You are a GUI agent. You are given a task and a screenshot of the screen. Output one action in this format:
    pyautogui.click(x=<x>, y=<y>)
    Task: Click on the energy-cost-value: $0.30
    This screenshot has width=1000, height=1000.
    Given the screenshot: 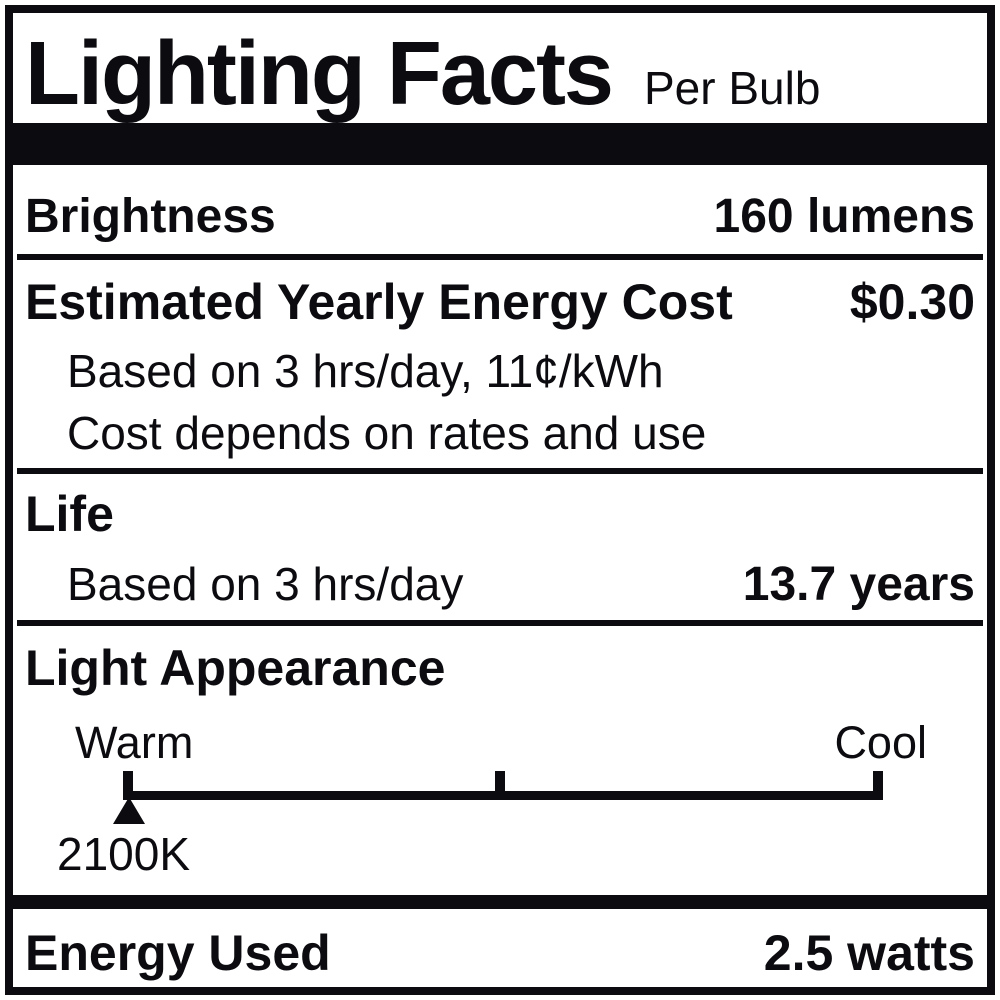 What is the action you would take?
    pyautogui.click(x=912, y=302)
    